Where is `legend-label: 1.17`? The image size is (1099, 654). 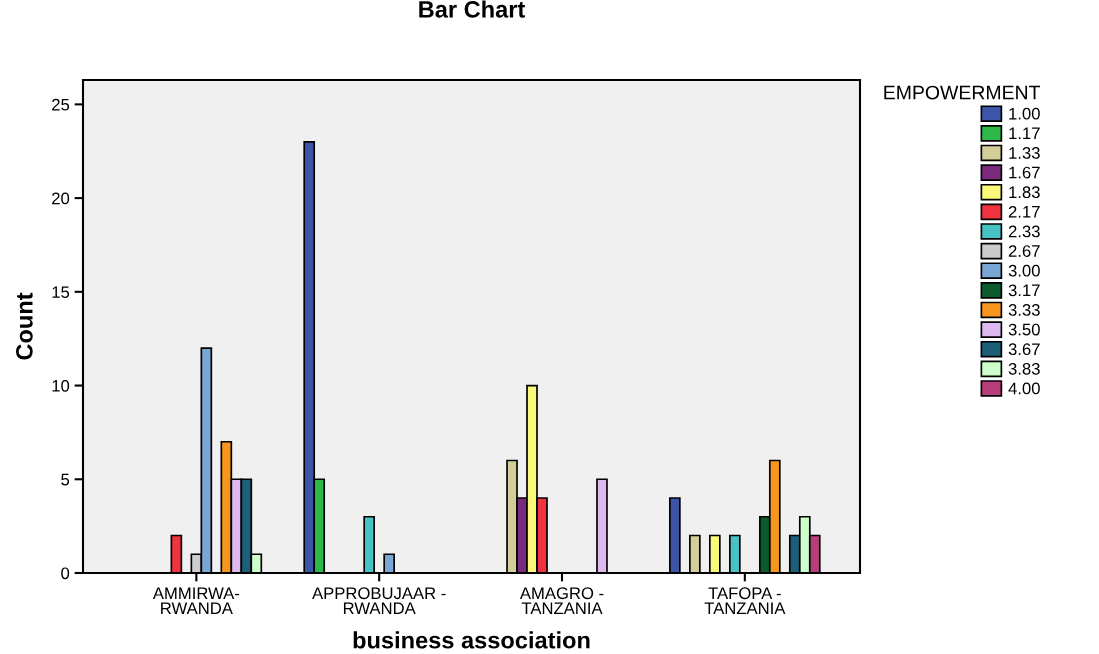
legend-label: 1.17 is located at coordinates (1024, 133).